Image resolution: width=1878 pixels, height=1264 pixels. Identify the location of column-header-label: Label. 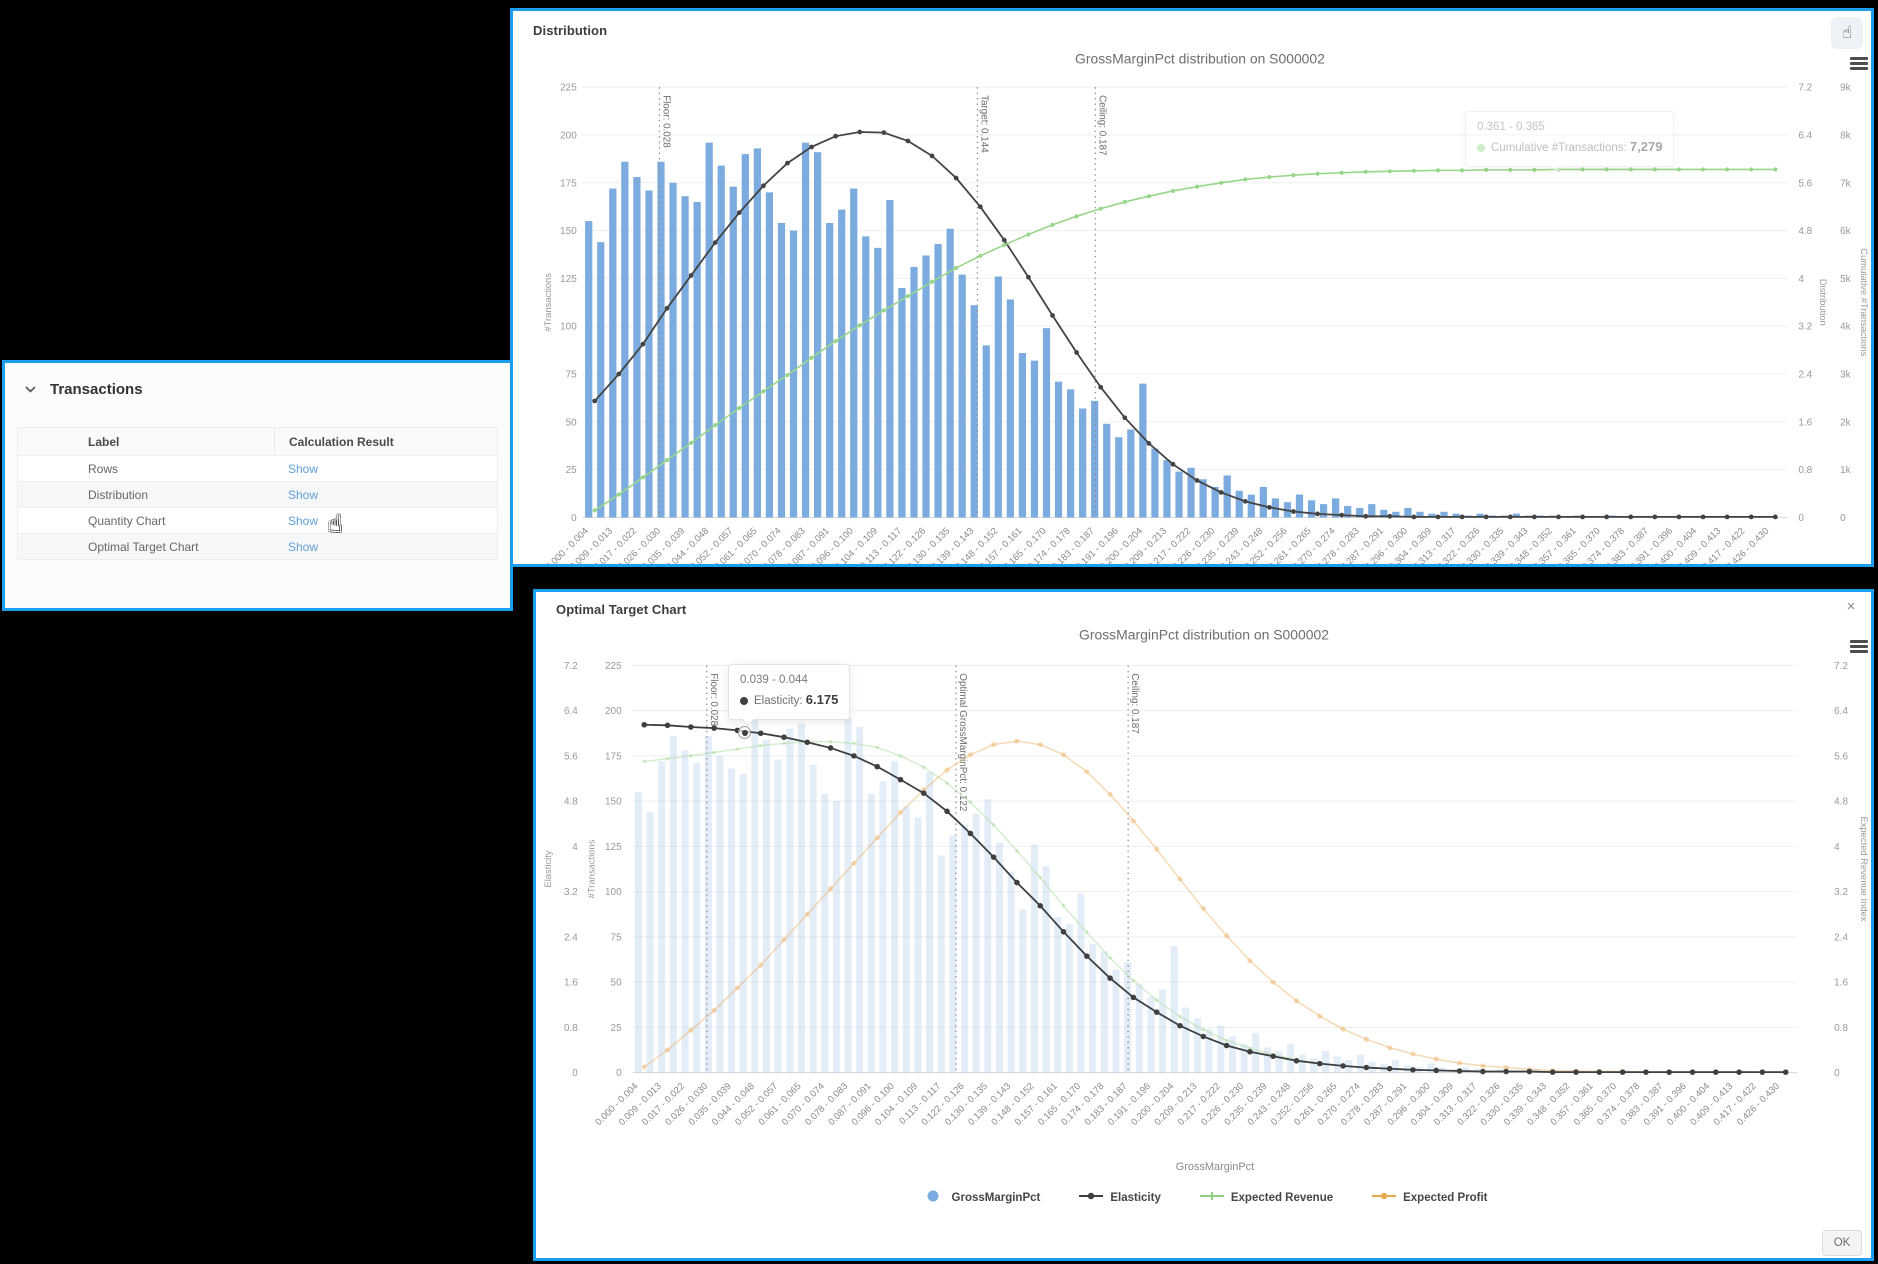
(104, 441).